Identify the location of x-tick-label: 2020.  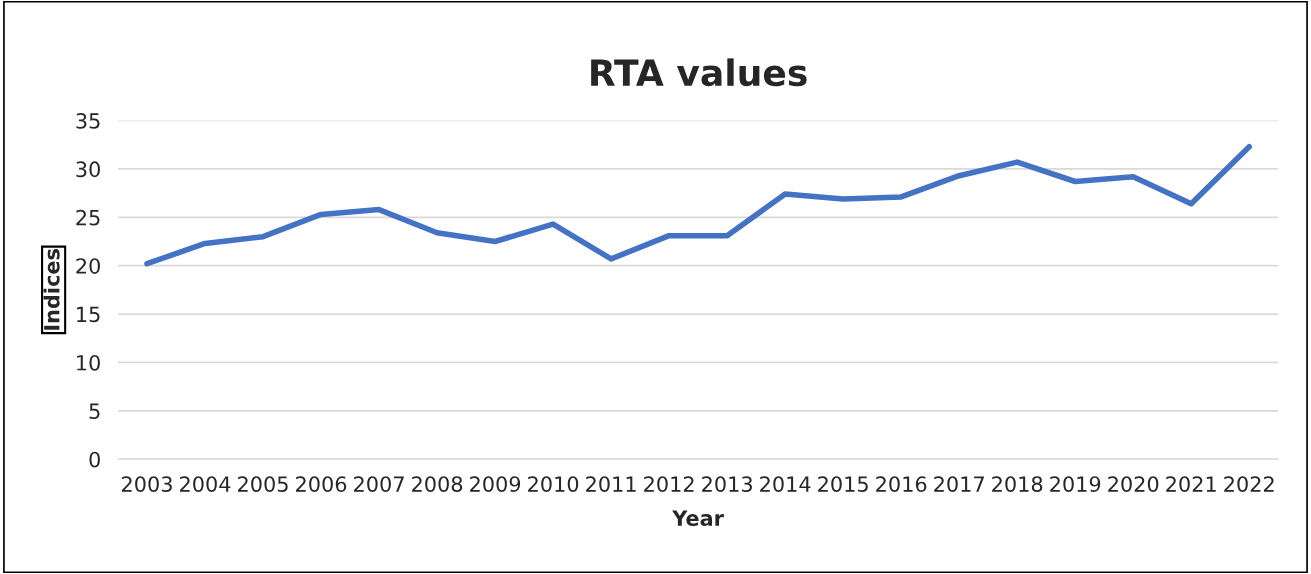
(1133, 484).